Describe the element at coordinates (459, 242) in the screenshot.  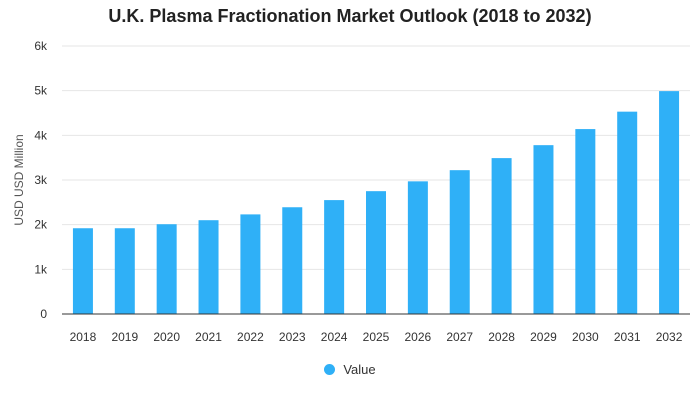
I see `bar-2027` at that location.